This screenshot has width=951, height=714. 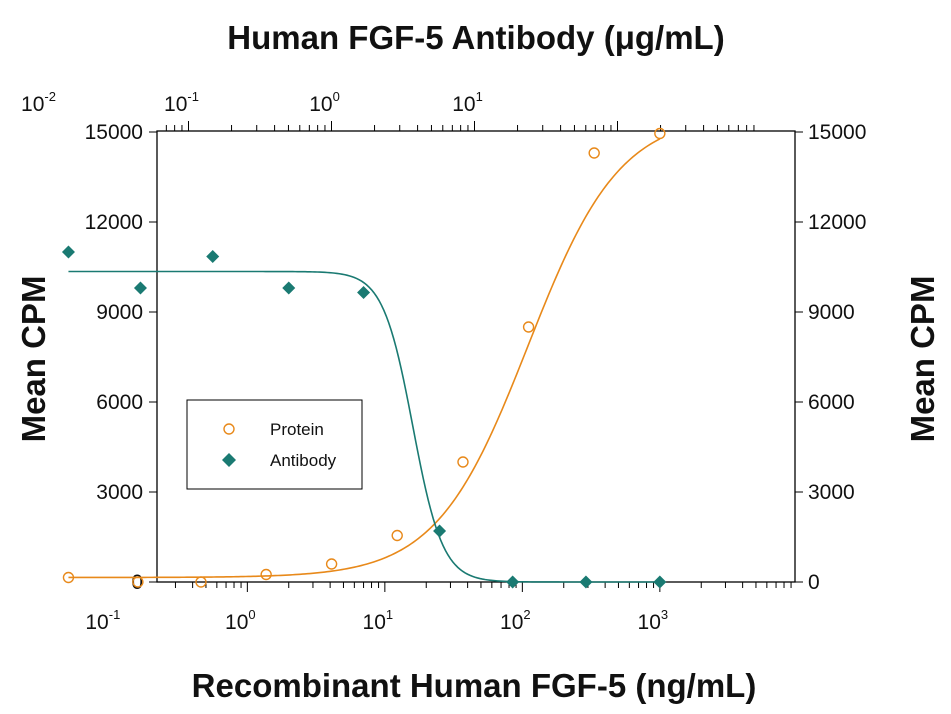 I want to click on x-tick-label: 10², so click(x=515, y=620).